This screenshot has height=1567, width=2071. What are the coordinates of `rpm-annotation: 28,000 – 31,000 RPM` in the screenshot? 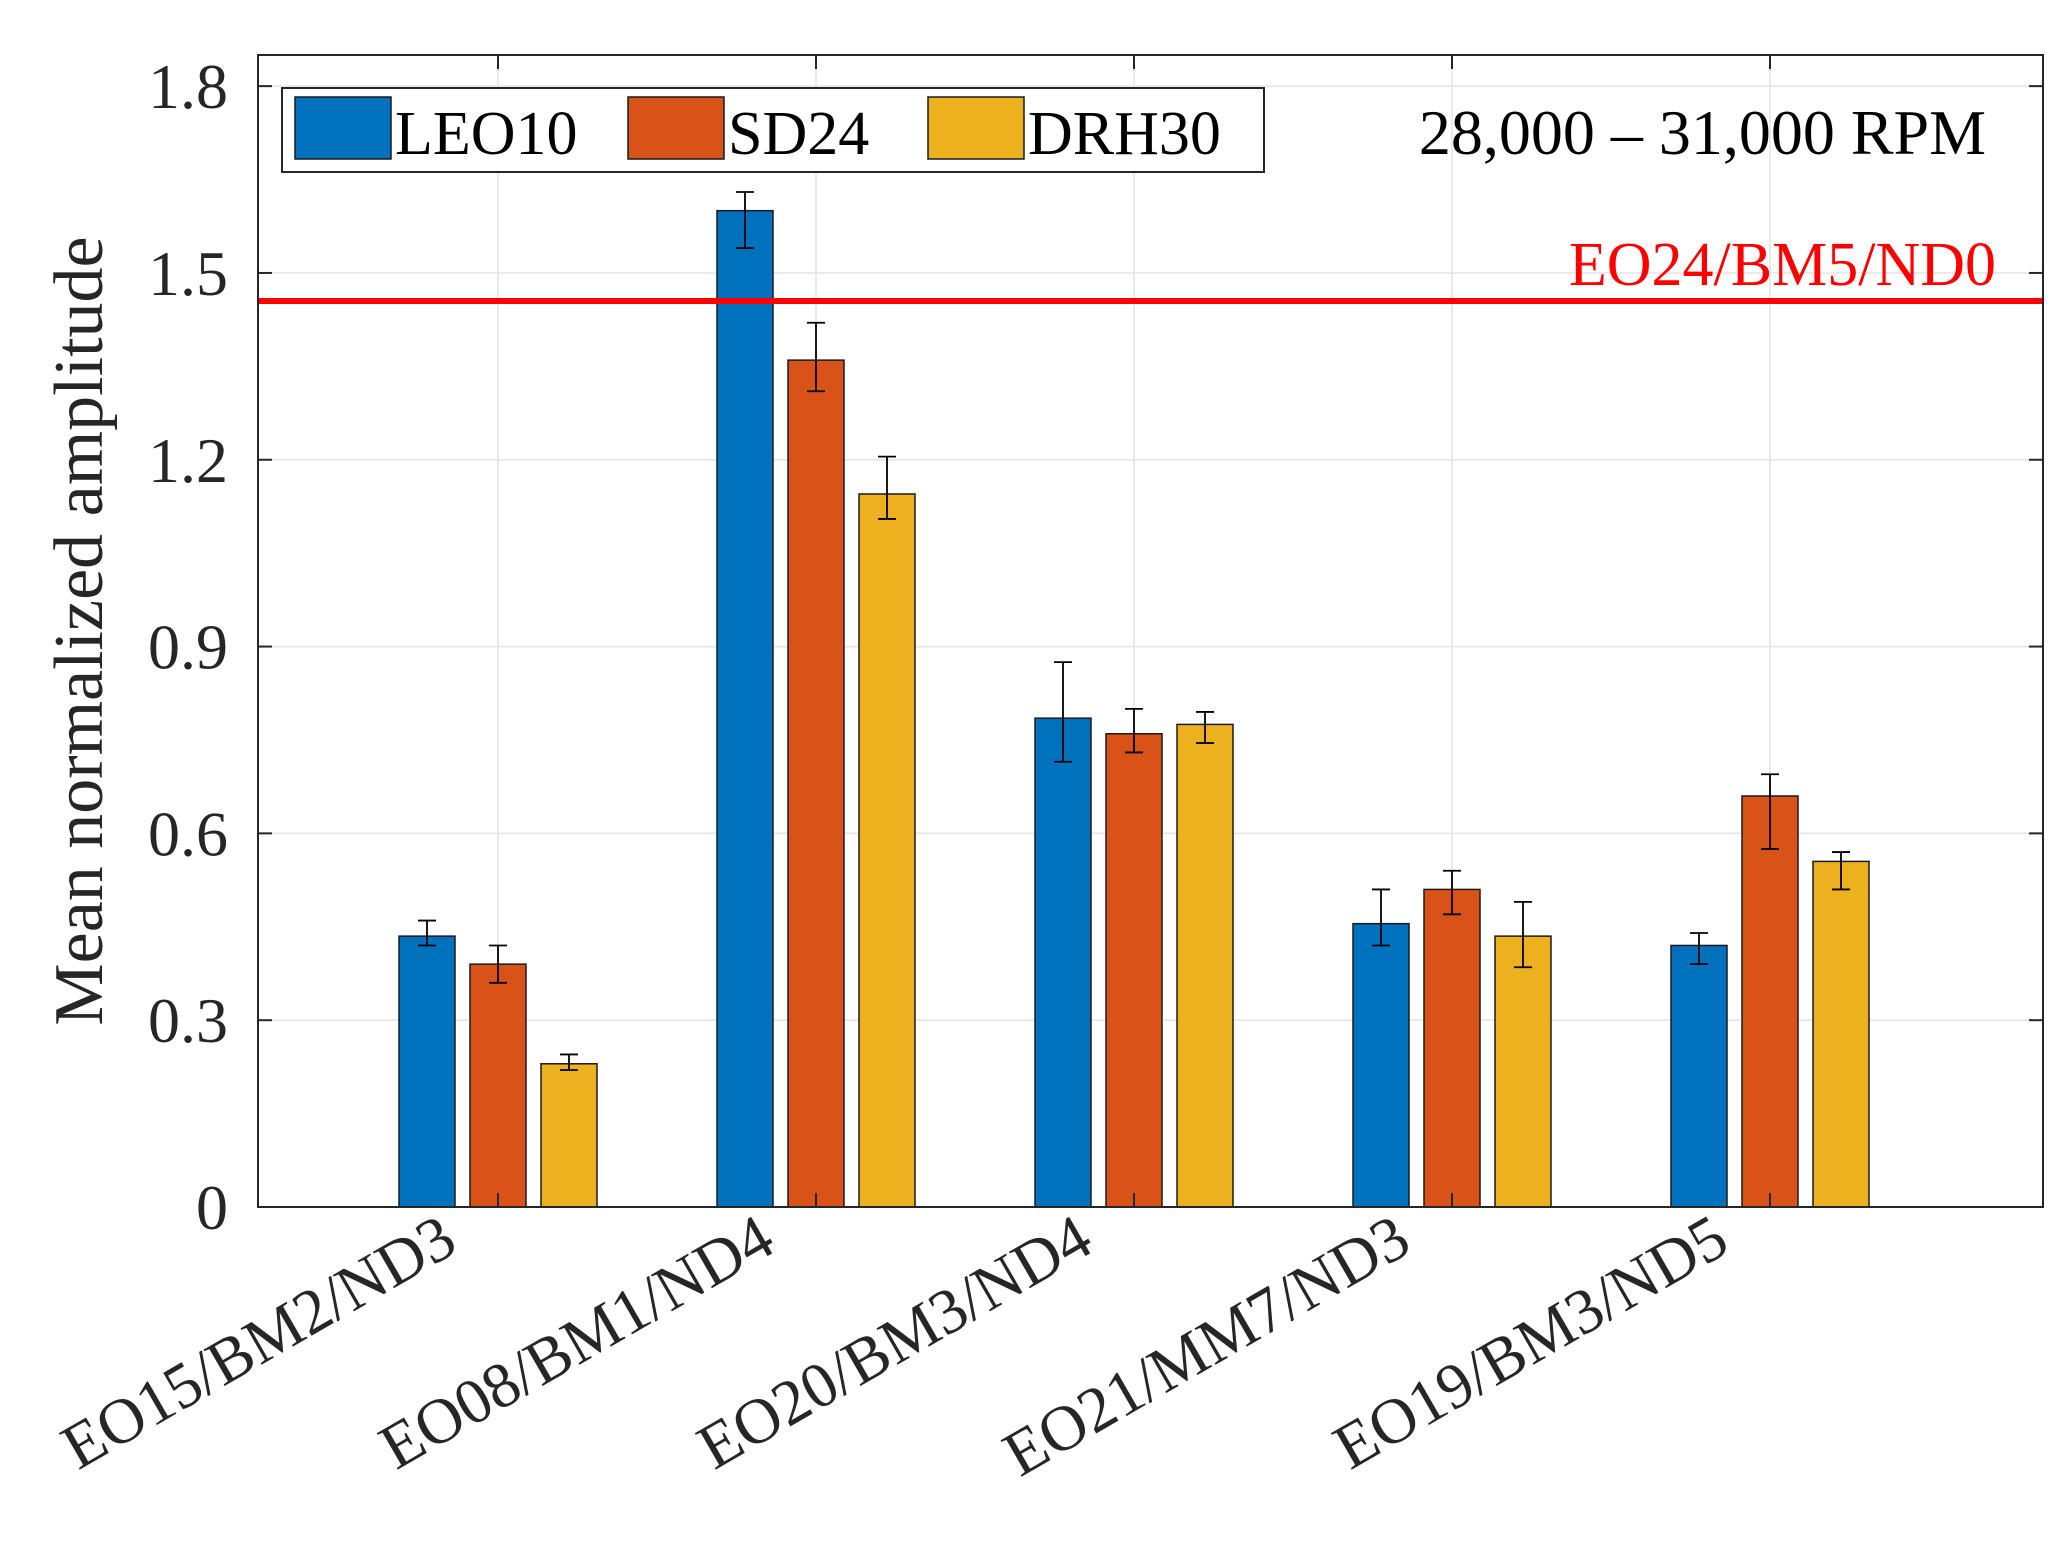 It's located at (1702, 132).